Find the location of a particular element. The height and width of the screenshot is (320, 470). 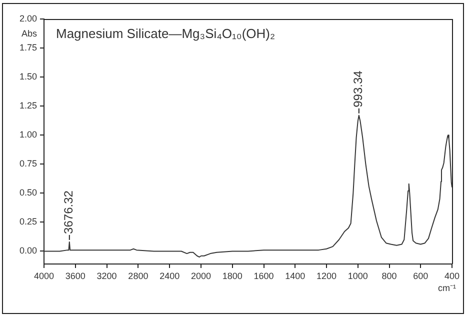

y-tick-label: 0.50 is located at coordinates (28, 193).